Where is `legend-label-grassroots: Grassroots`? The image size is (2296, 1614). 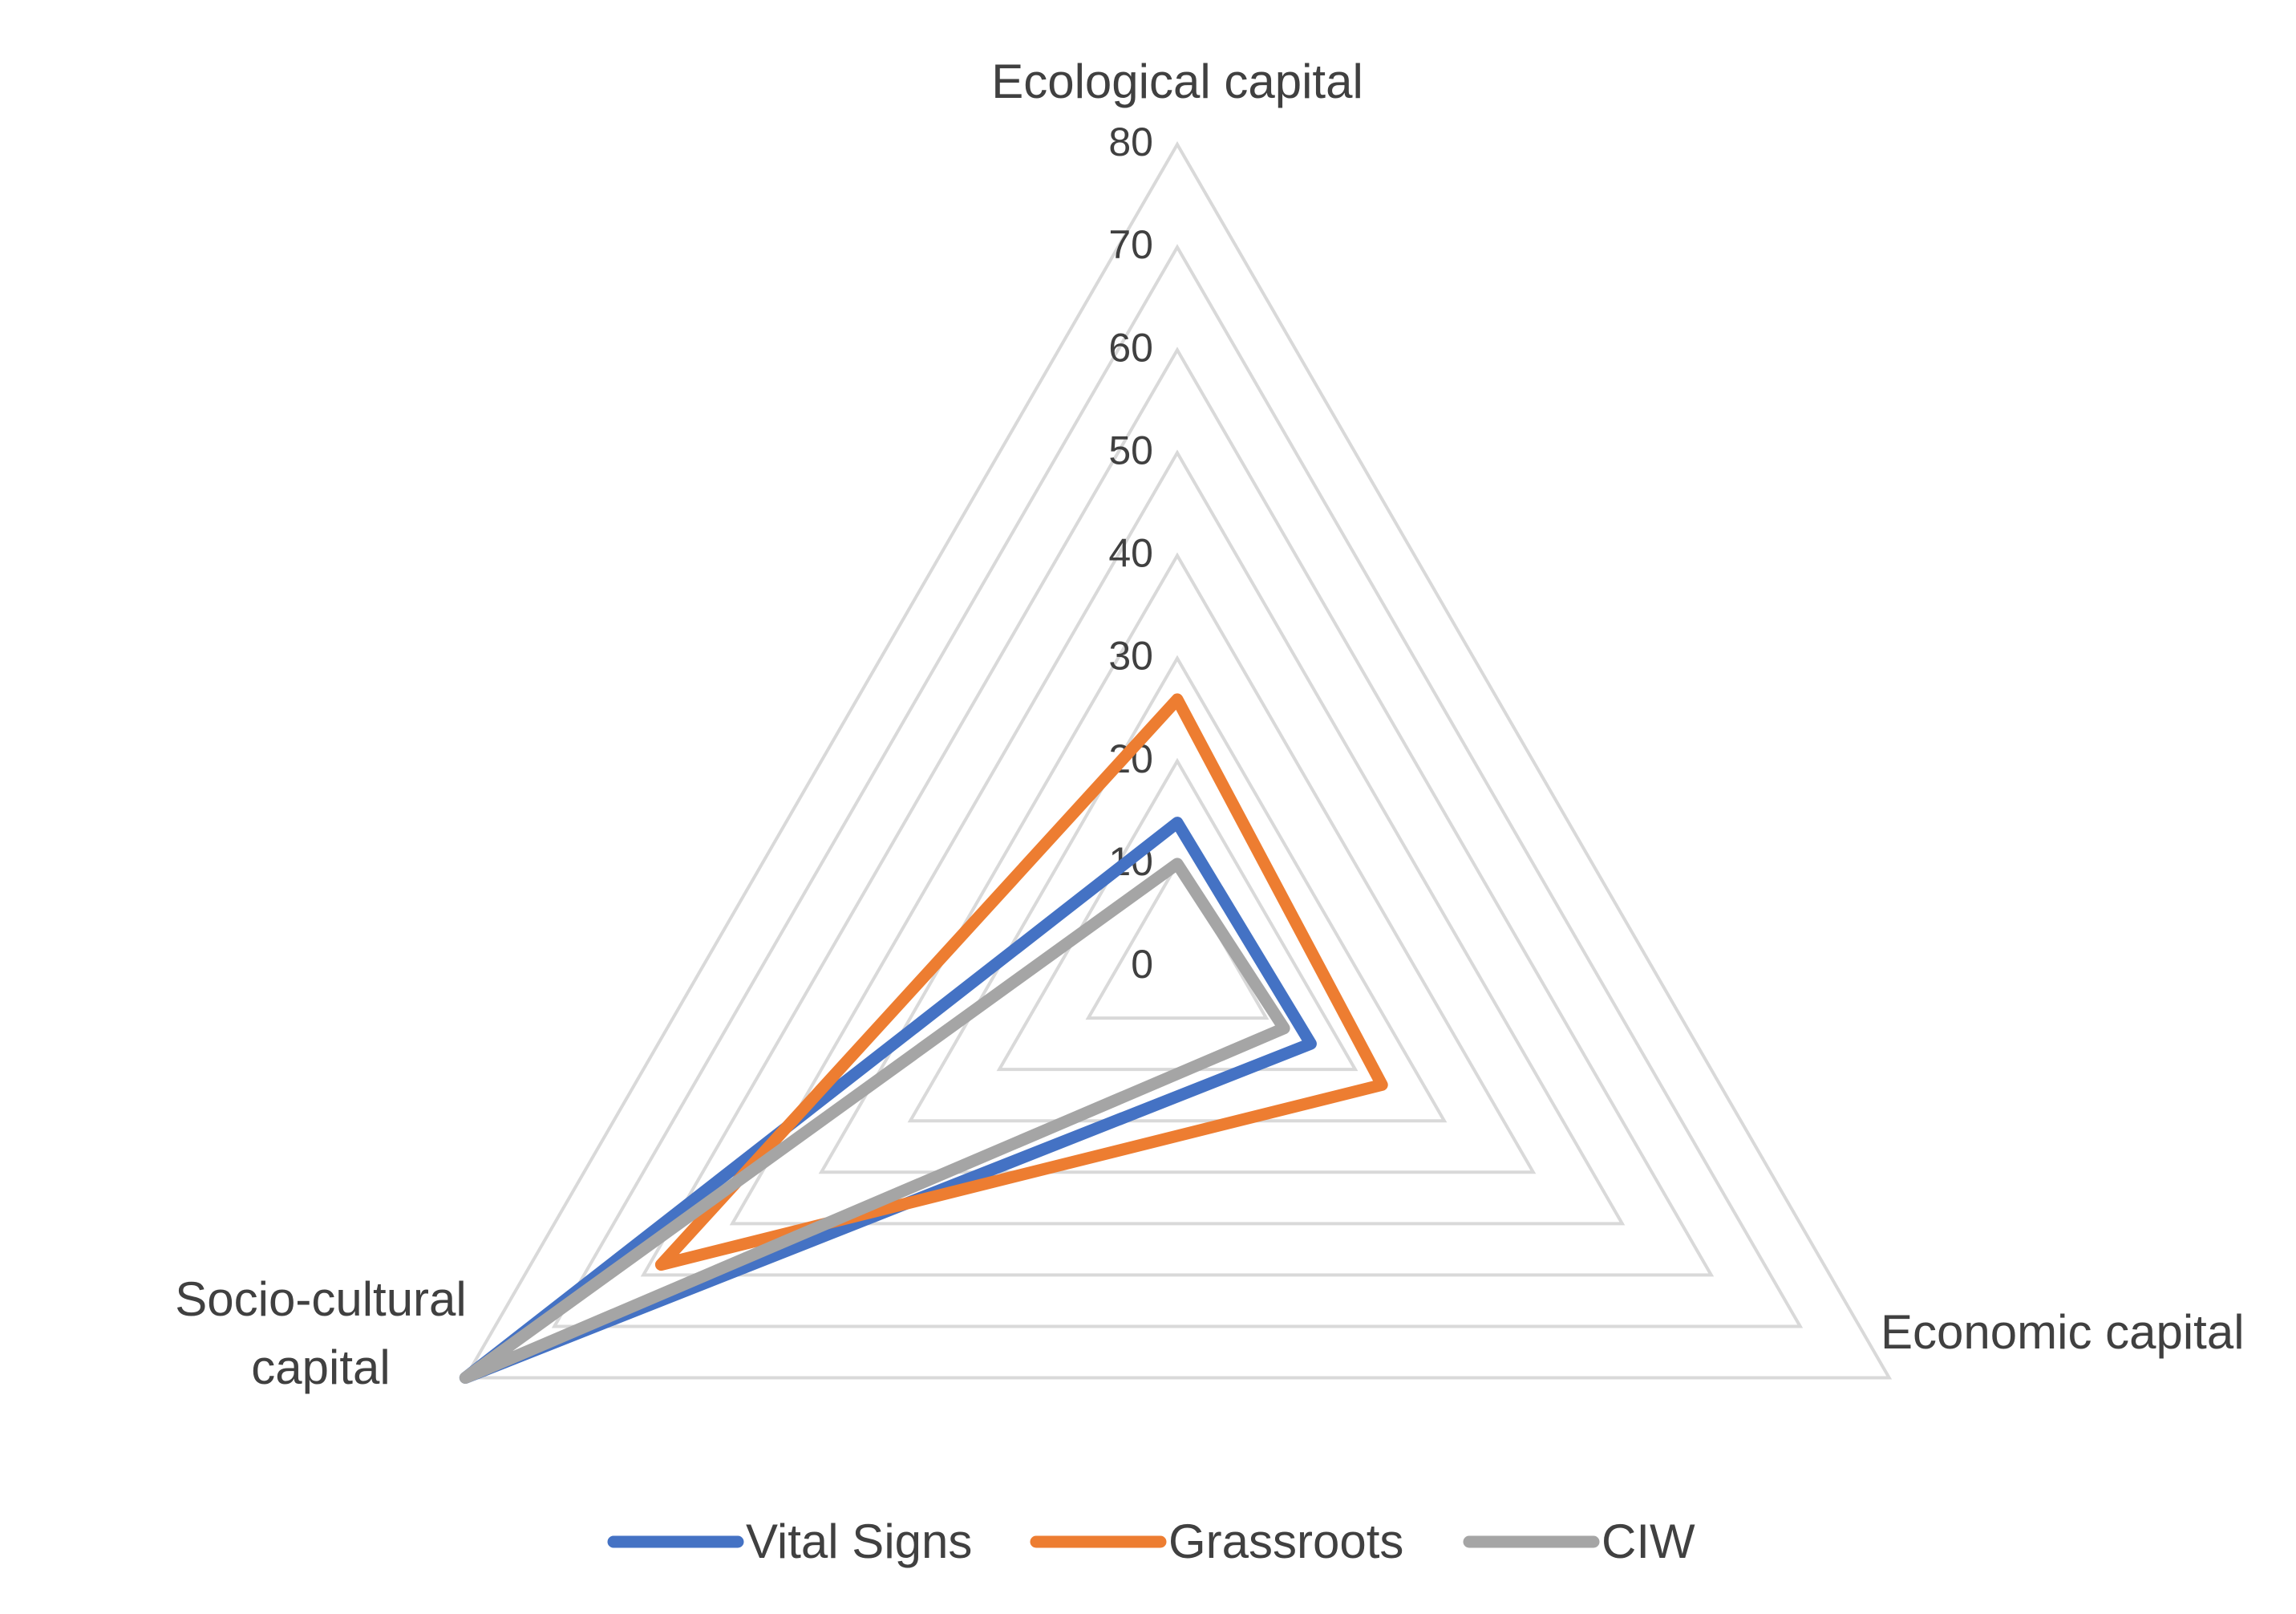 legend-label-grassroots: Grassroots is located at coordinates (1286, 1541).